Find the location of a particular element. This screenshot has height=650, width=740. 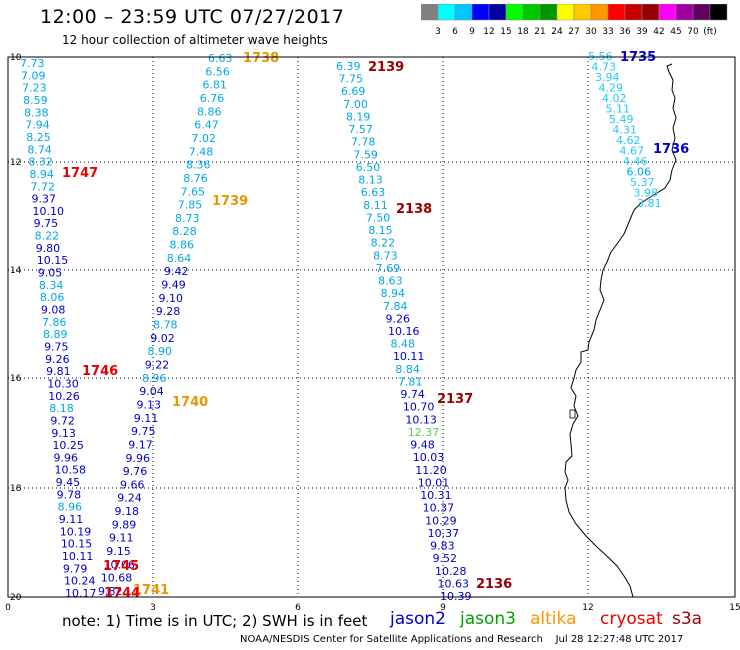

swh-value: 5.11 is located at coordinates (618, 109).